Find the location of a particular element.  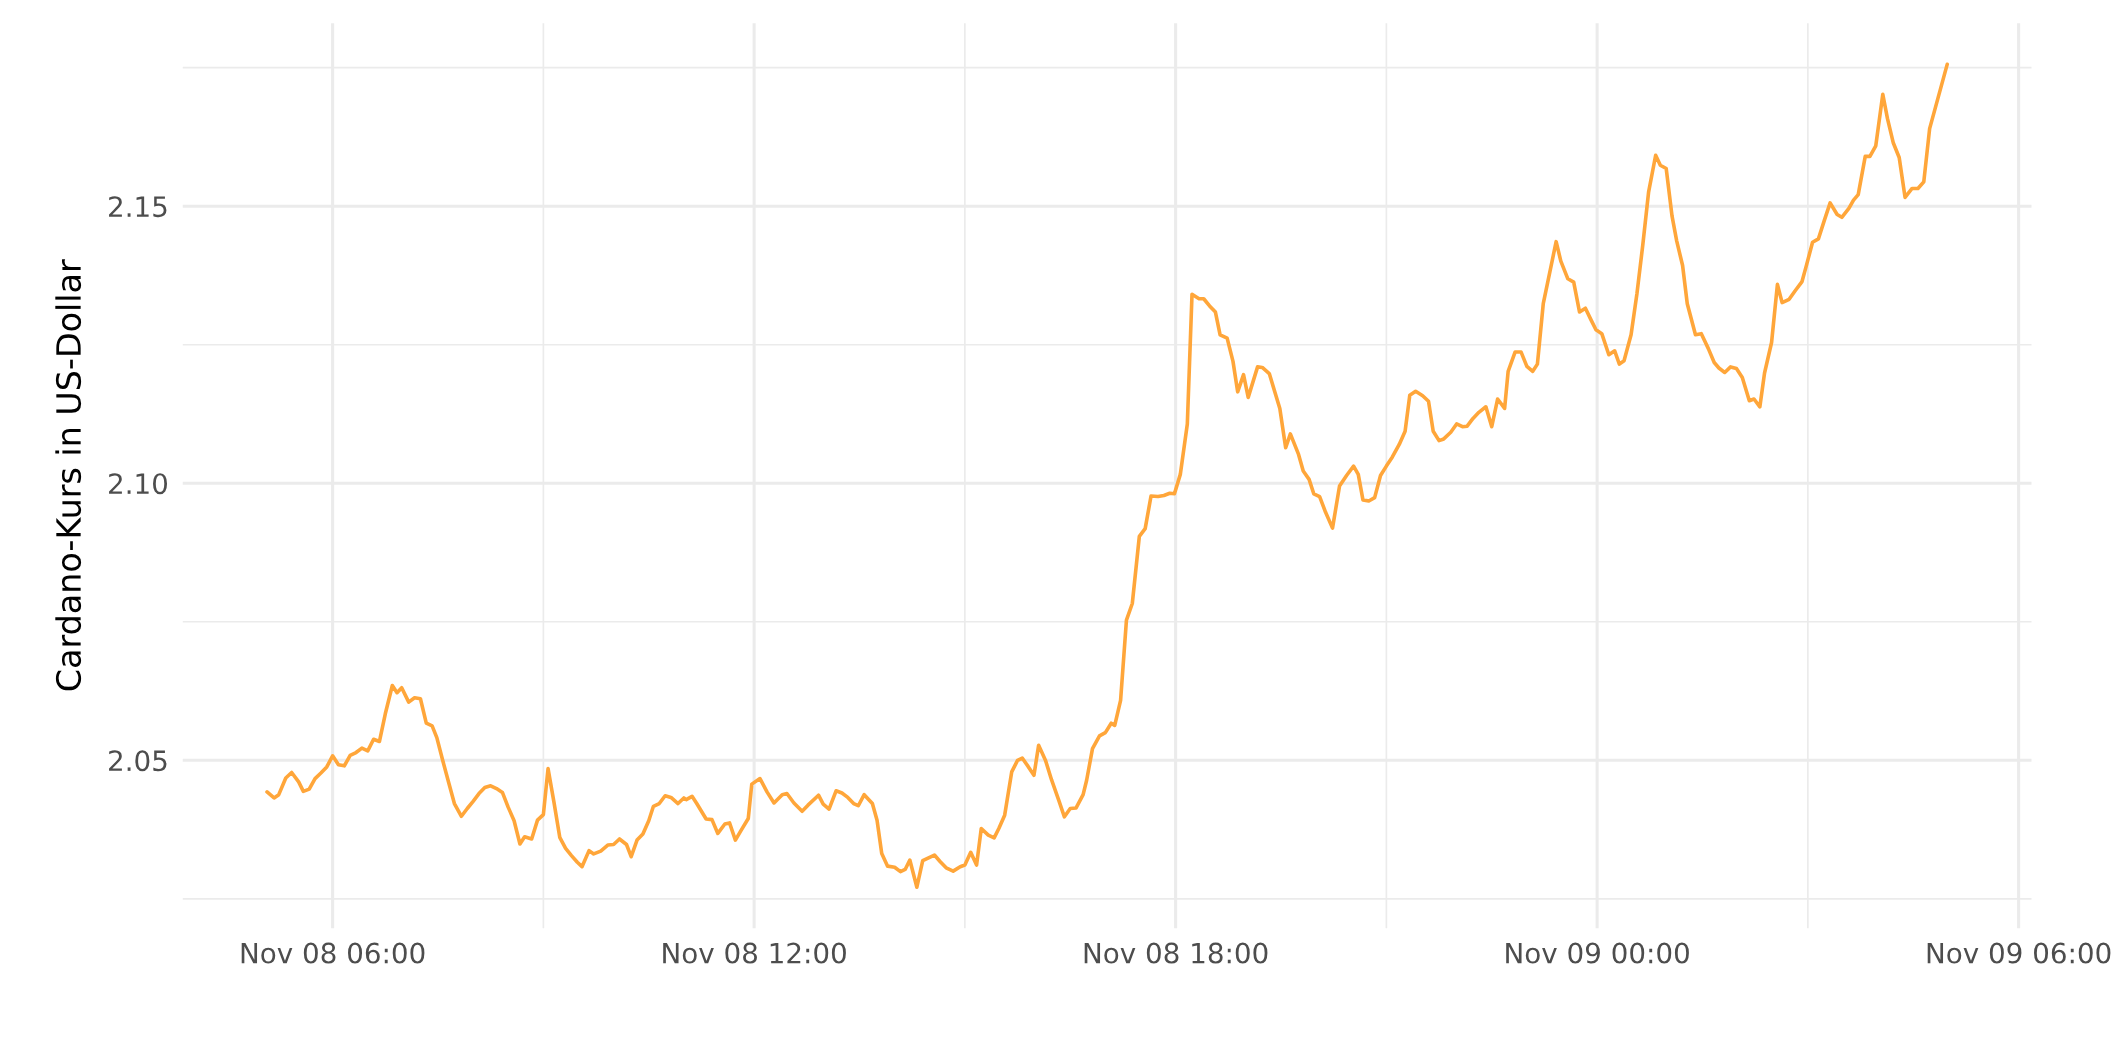

x-tick-label: Nov 08 06:00 is located at coordinates (333, 953).